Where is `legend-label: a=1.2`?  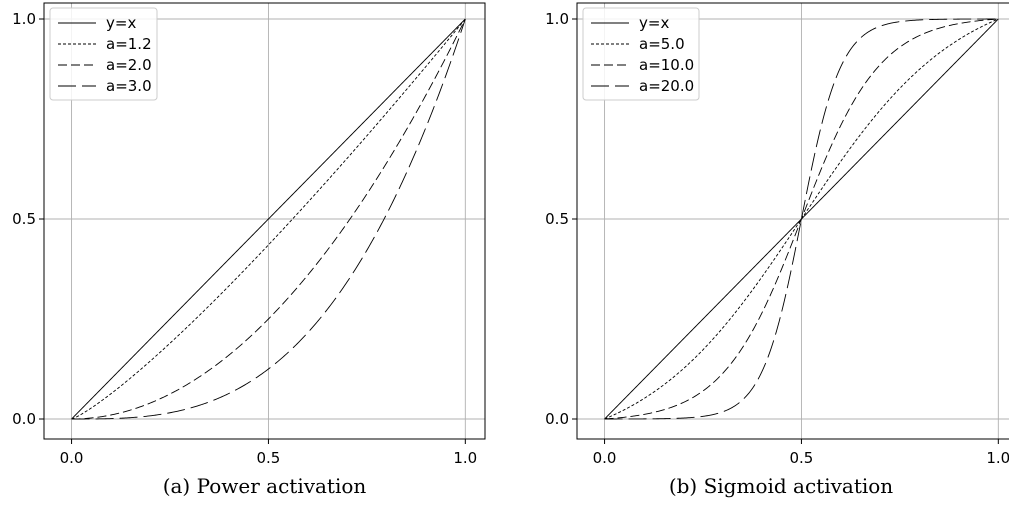 legend-label: a=1.2 is located at coordinates (129, 44).